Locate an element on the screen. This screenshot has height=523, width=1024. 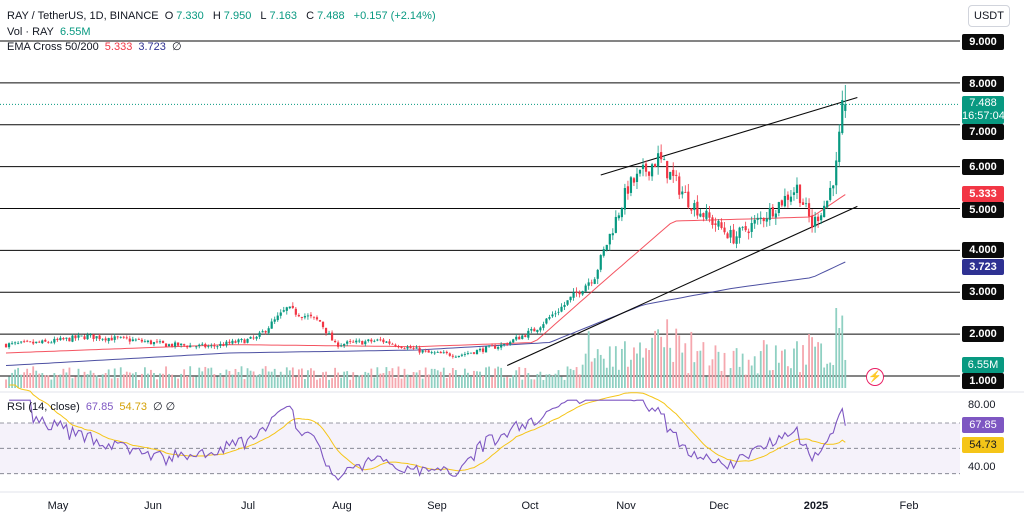
lightning-icon: ⚡ is located at coordinates (875, 377).